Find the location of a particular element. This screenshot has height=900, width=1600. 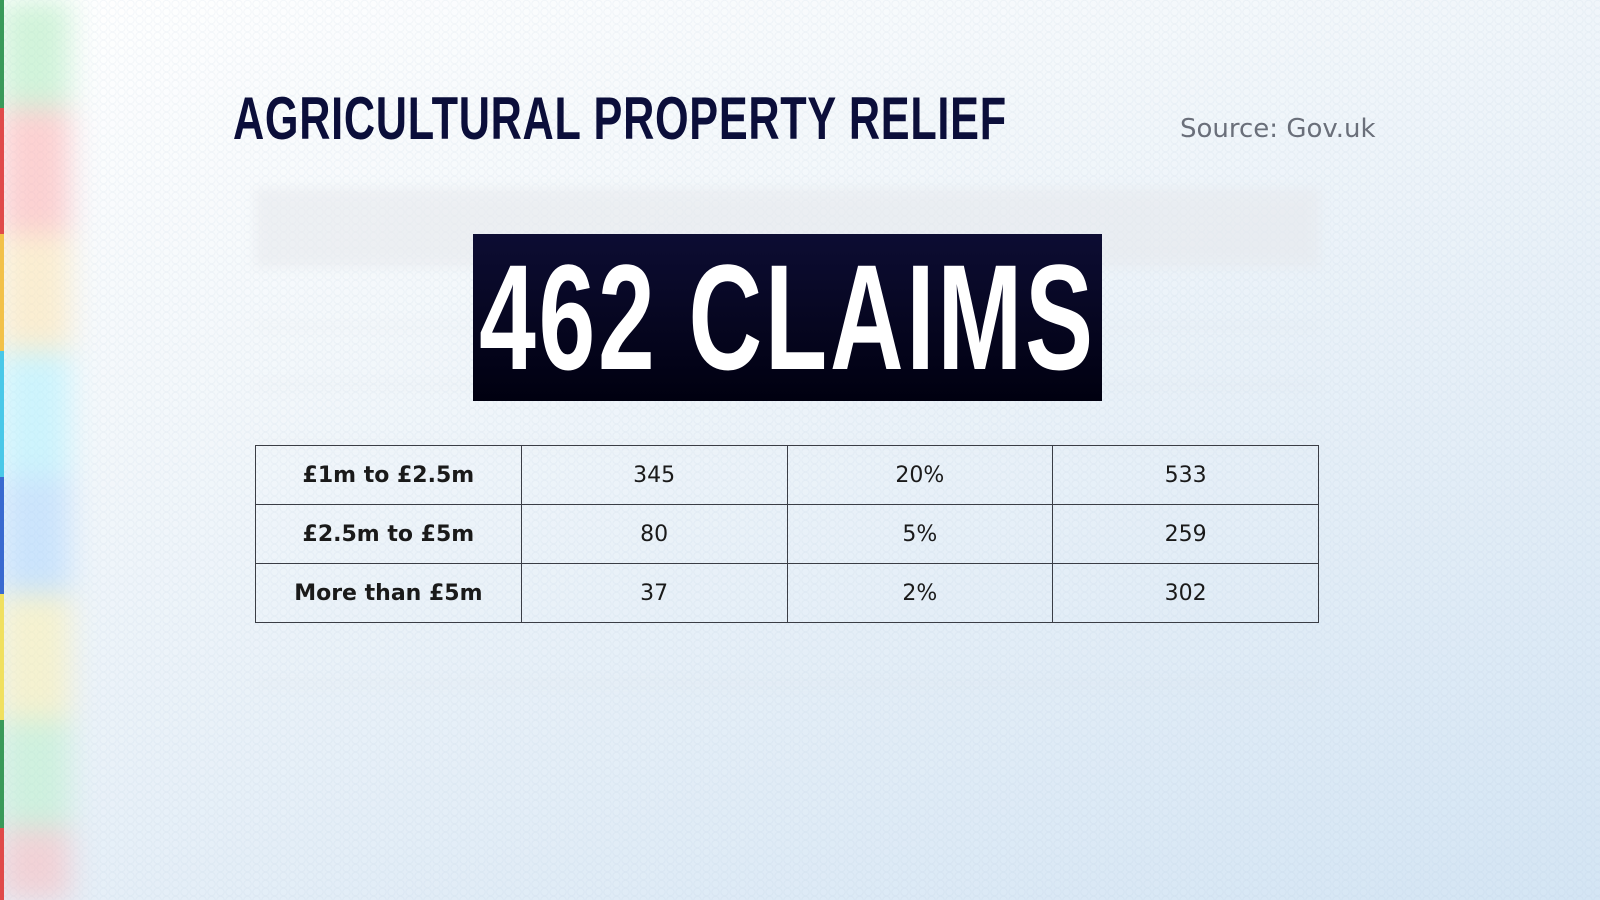

row-label: More than £5m is located at coordinates (388, 593).